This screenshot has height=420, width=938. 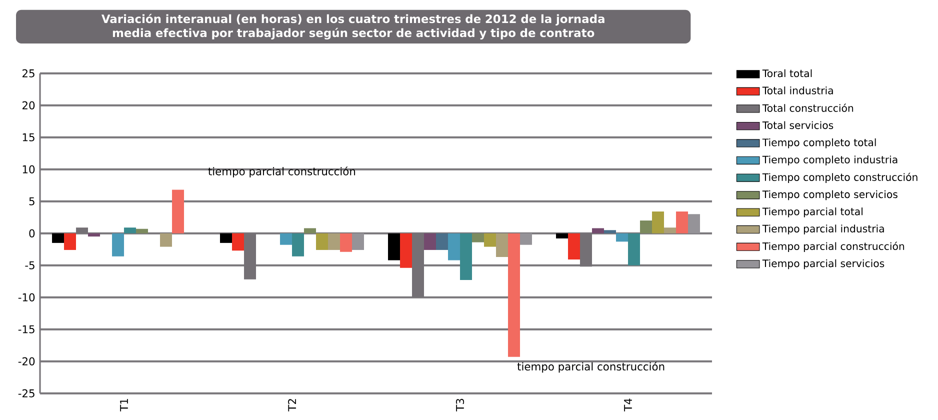 I want to click on legend-label: Tiempo parcial industria, so click(x=823, y=229).